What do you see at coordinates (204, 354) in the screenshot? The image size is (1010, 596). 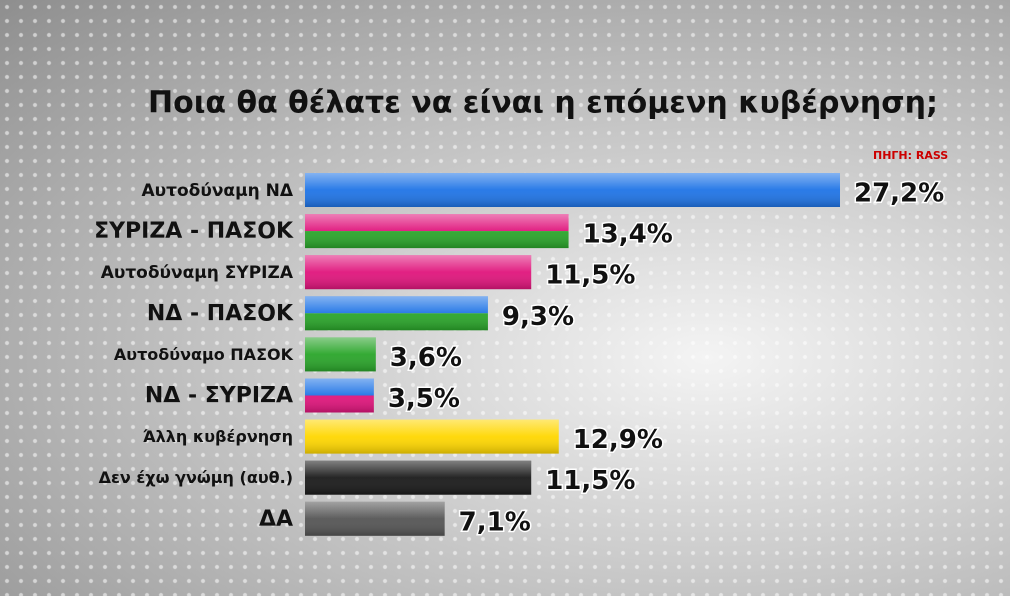 I see `category-label: Αυτοδύναμο ΠΑΣΟΚ` at bounding box center [204, 354].